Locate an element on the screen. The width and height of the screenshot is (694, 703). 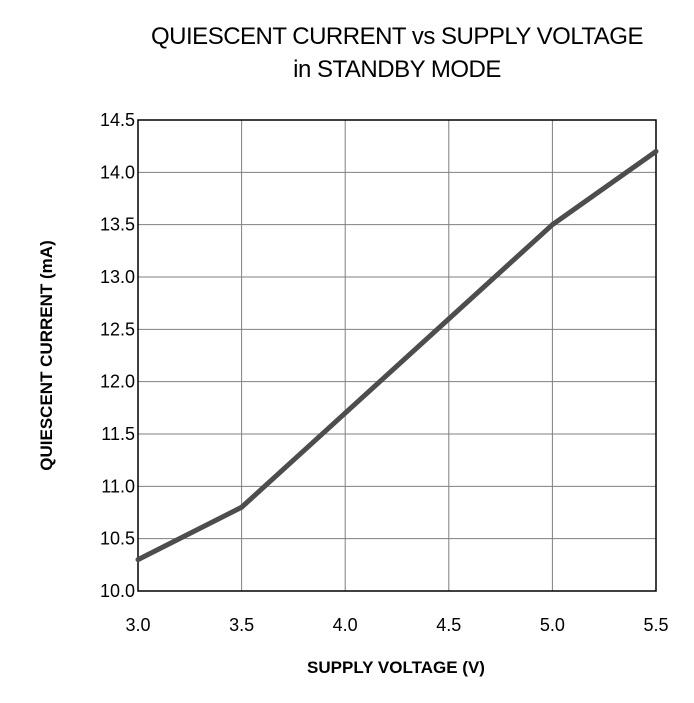
x-tick-label: 3.0 is located at coordinates (137, 625).